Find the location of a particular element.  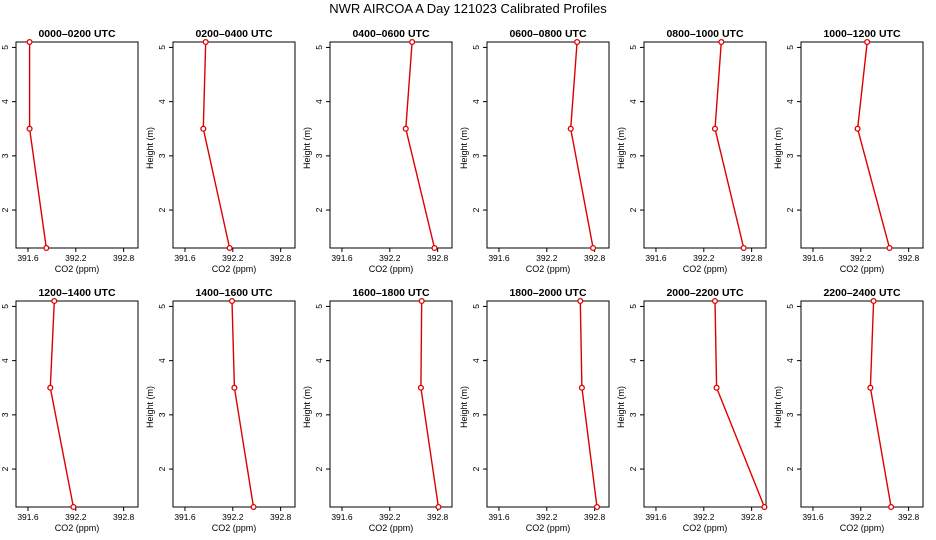

panel-title: 2000–2200 UTC is located at coordinates (704, 293).